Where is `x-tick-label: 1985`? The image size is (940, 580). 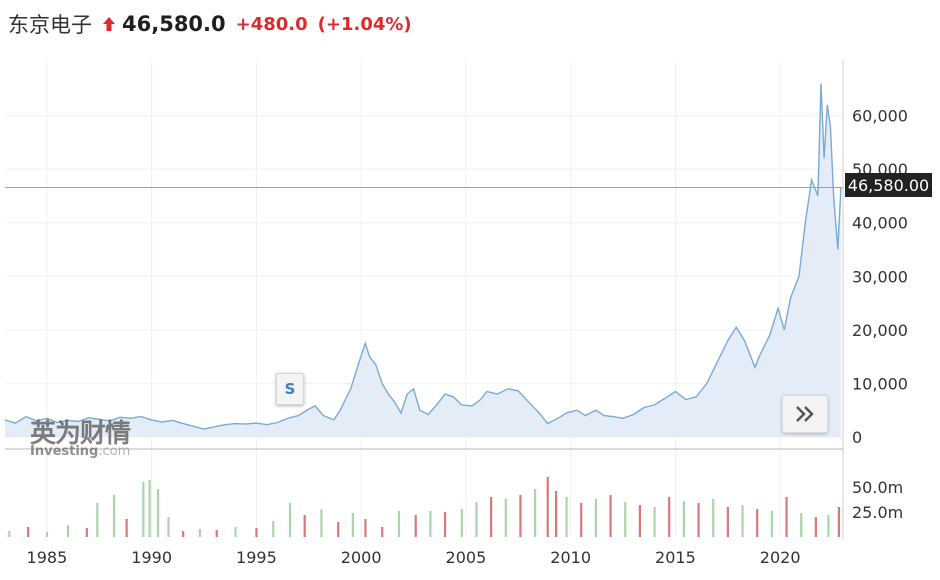
x-tick-label: 1985 is located at coordinates (47, 557).